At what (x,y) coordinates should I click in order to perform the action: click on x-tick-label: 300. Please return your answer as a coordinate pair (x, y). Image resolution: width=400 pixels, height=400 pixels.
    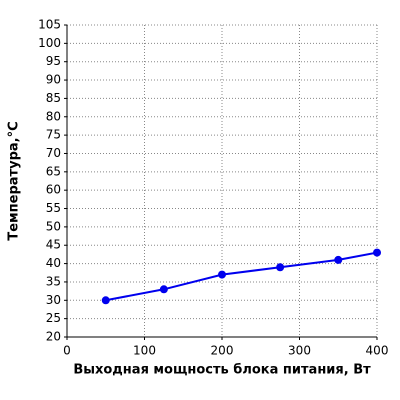
    Looking at the image, I should click on (299, 351).